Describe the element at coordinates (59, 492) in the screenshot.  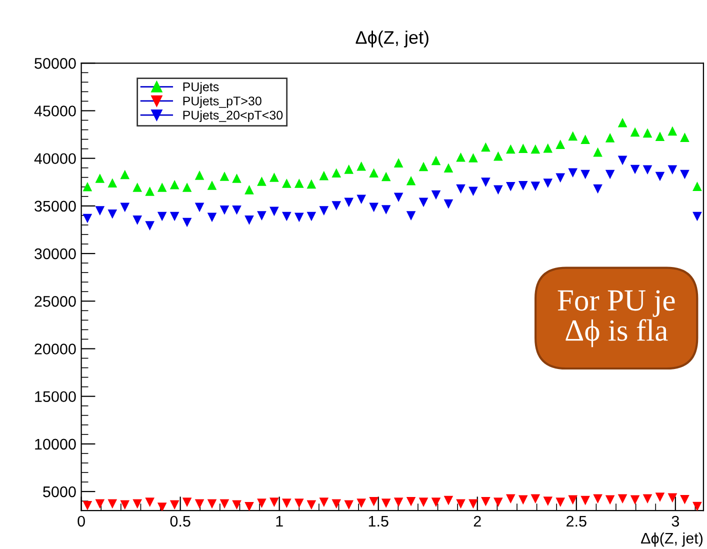
I see `y-tick-label: 5000` at that location.